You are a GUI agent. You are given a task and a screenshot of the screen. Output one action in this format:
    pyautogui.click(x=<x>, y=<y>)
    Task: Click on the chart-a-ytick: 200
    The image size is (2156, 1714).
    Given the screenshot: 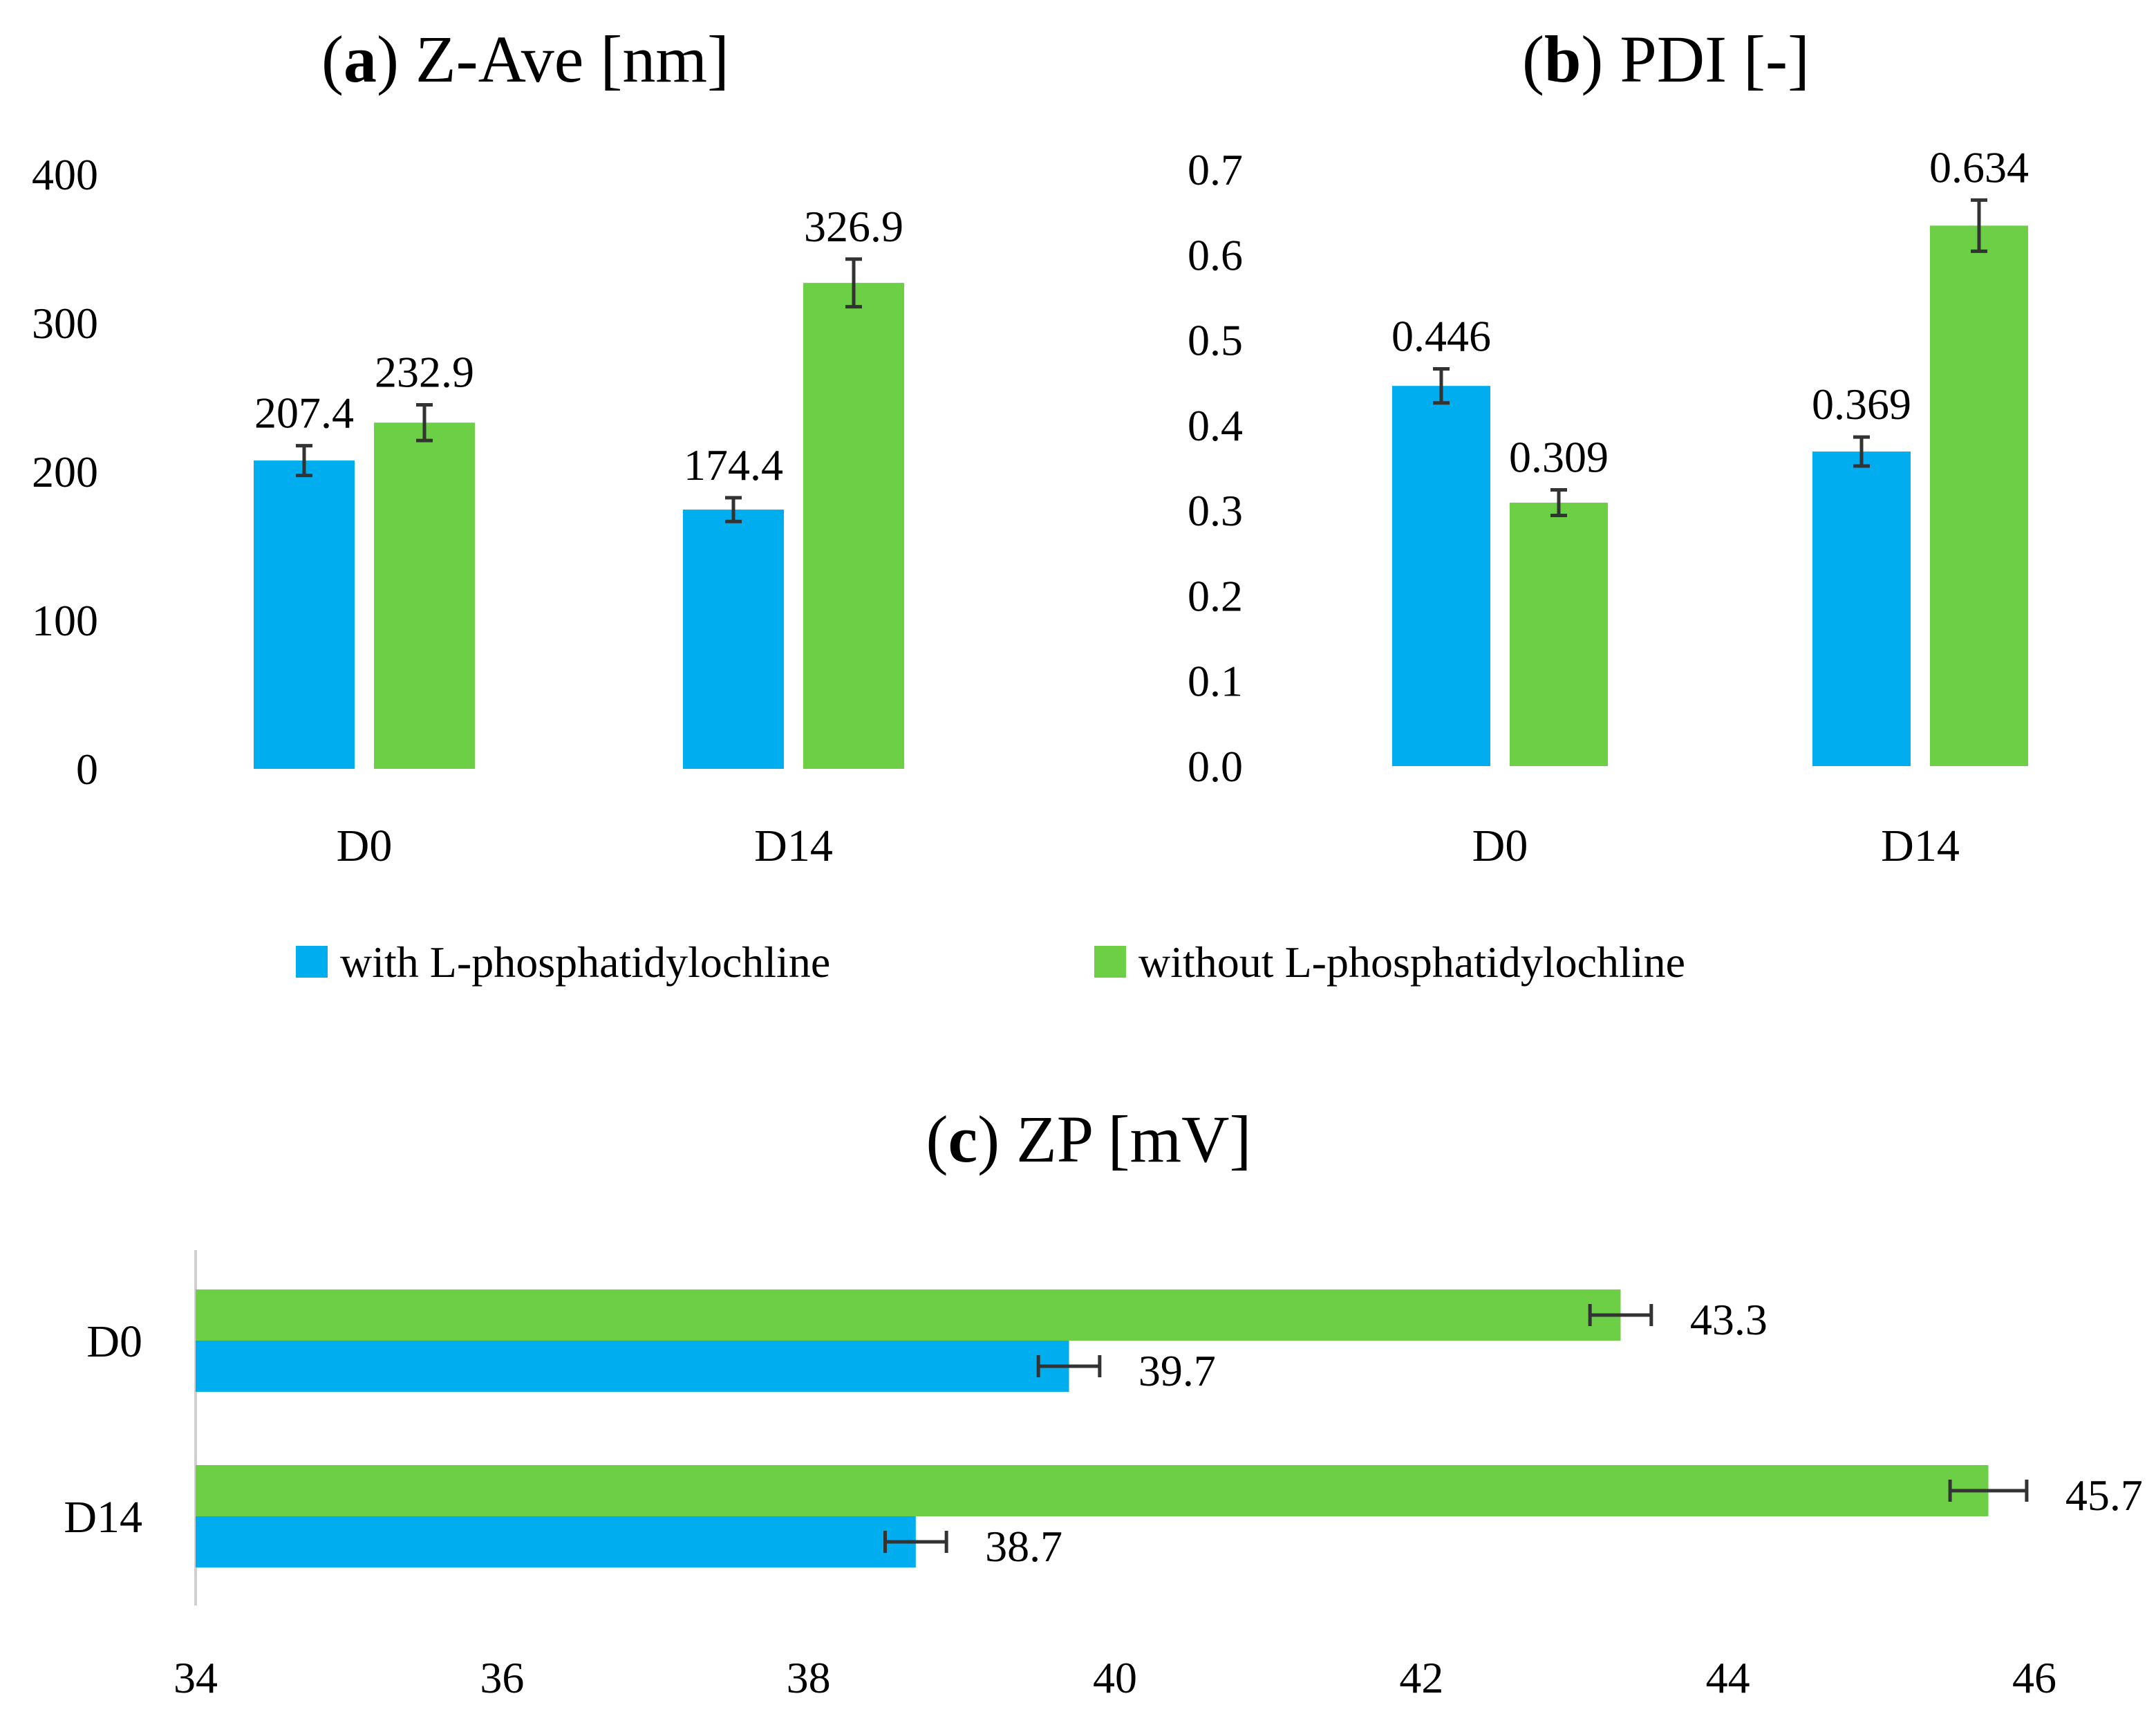 What is the action you would take?
    pyautogui.click(x=65, y=472)
    